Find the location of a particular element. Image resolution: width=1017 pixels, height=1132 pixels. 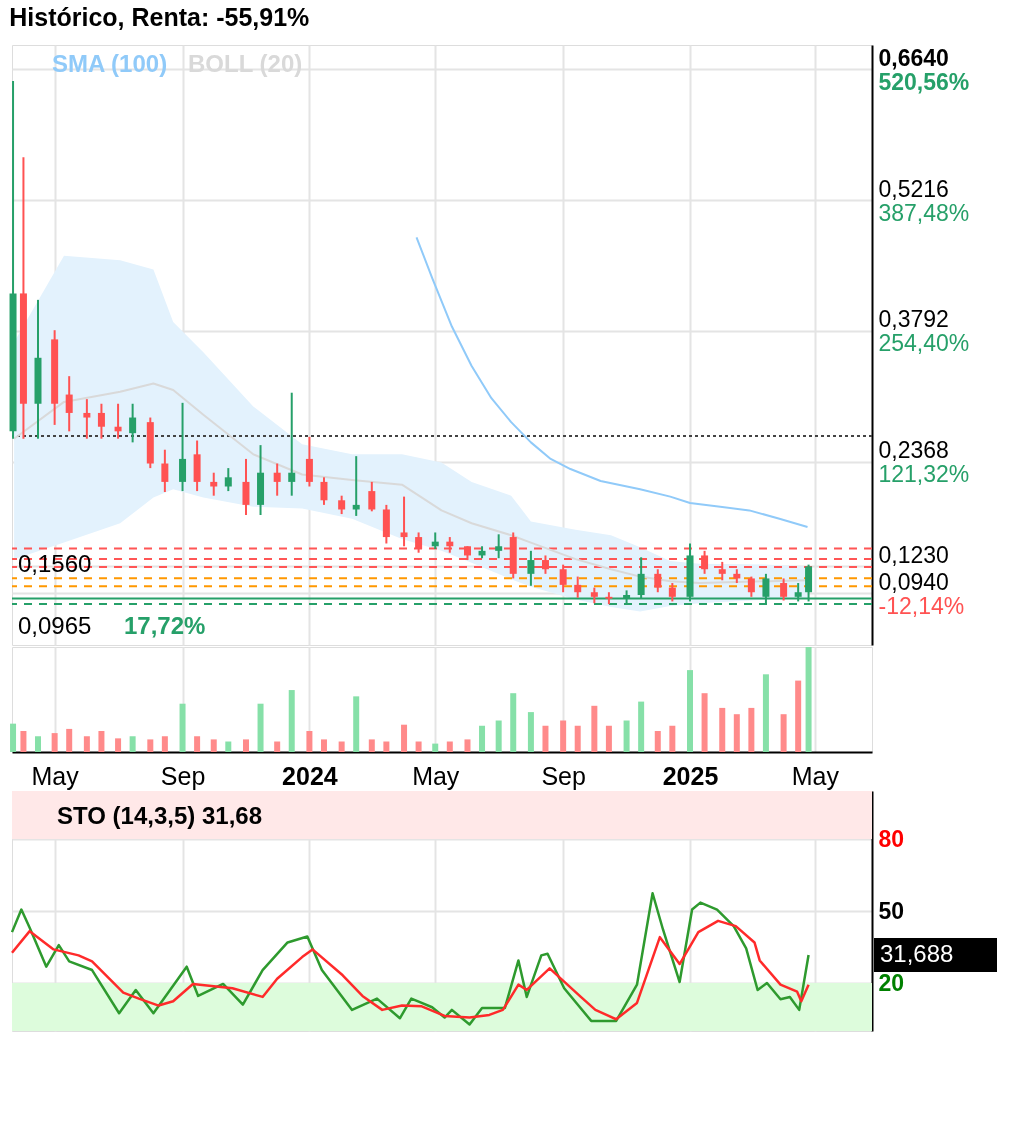

y-tick-label: 0,1230 is located at coordinates (913, 554).